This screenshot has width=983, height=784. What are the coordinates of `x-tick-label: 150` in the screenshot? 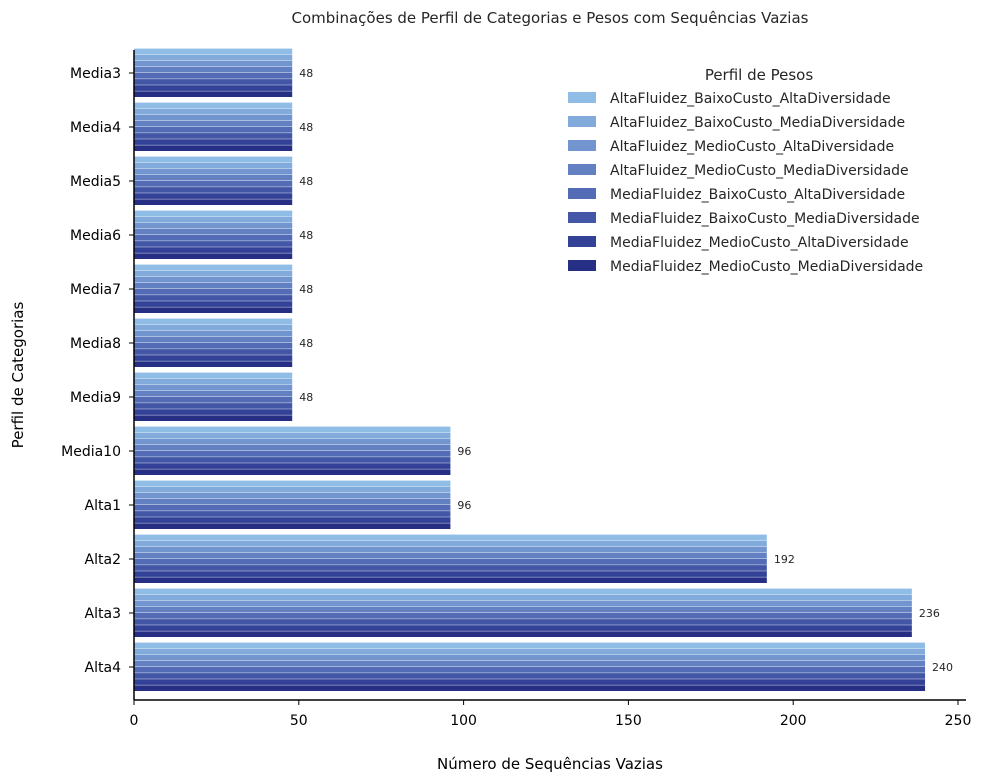 It's located at (628, 721).